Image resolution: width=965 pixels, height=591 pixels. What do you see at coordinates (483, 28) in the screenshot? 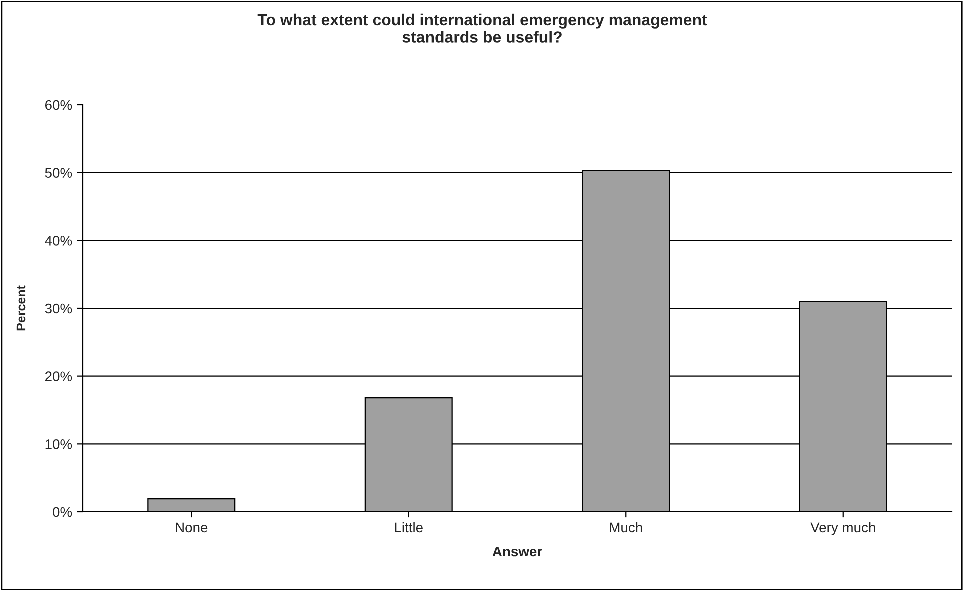
I see `chart-title: To what extent could international emergency management standards be useful?` at bounding box center [483, 28].